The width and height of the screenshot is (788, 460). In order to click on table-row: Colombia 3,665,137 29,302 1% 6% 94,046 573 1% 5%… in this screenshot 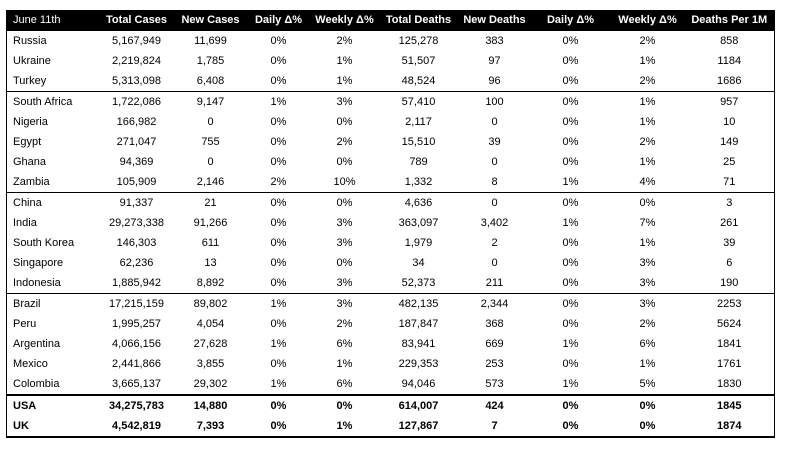, I will do `click(391, 384)`.